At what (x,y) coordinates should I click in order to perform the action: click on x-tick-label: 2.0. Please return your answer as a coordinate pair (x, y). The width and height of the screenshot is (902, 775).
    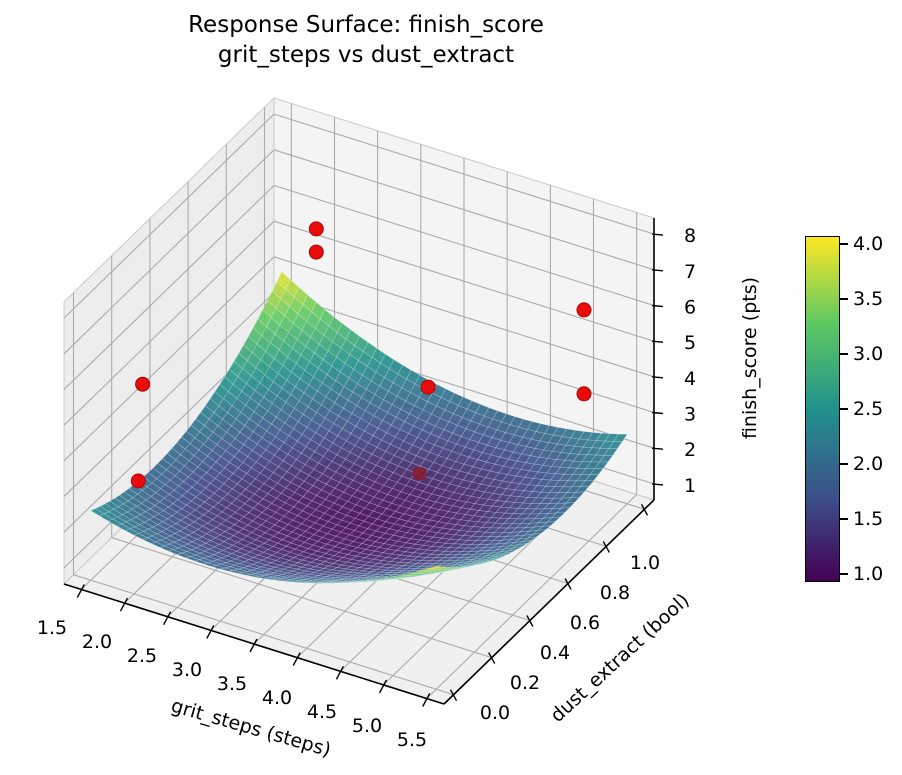
    Looking at the image, I should click on (97, 642).